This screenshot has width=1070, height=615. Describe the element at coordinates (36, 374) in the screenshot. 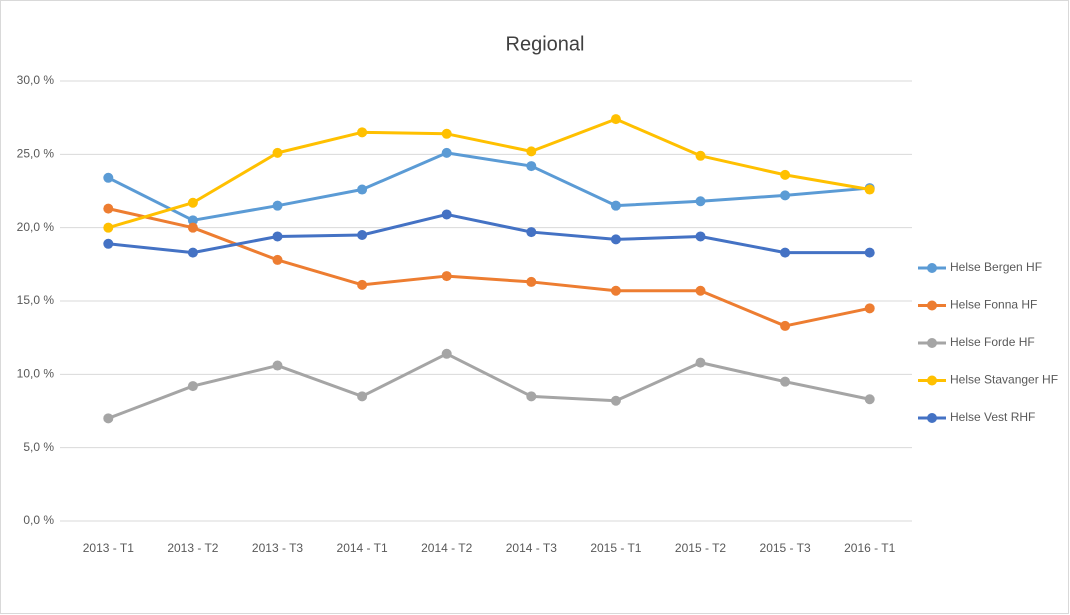

I see `y-tick-label: 10,0 %` at that location.